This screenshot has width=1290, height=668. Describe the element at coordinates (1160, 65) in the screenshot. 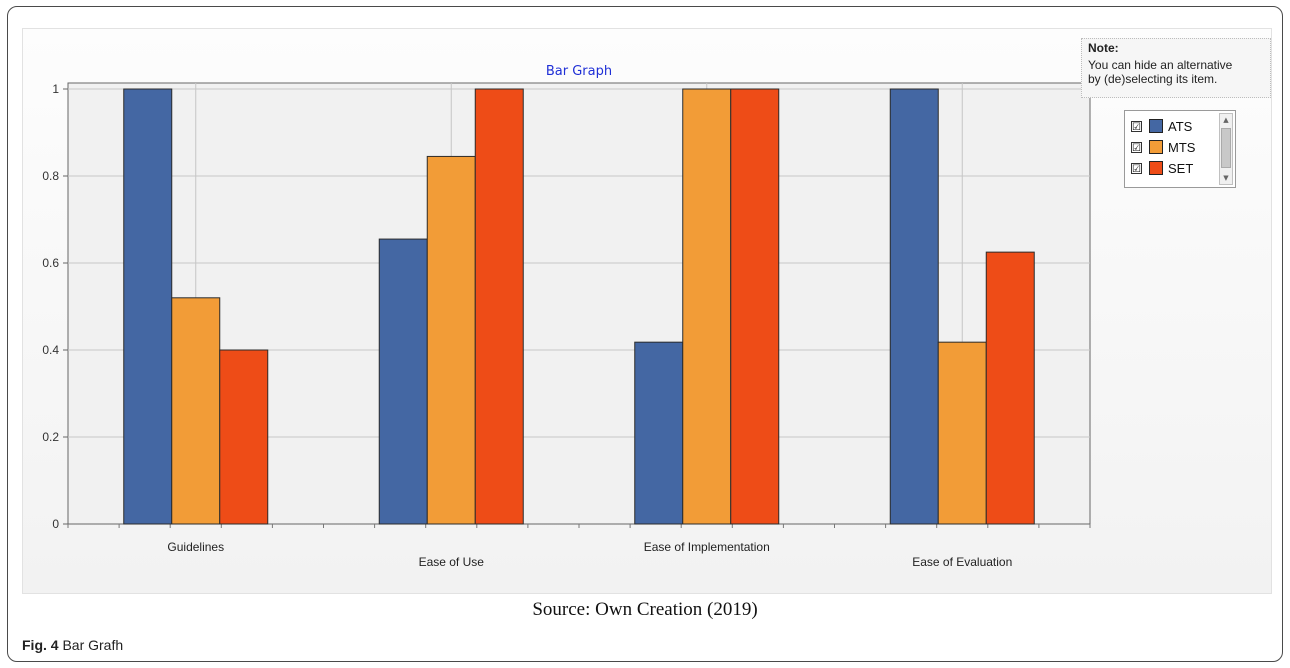

I see `note-line-1: You can hide an alternative` at that location.